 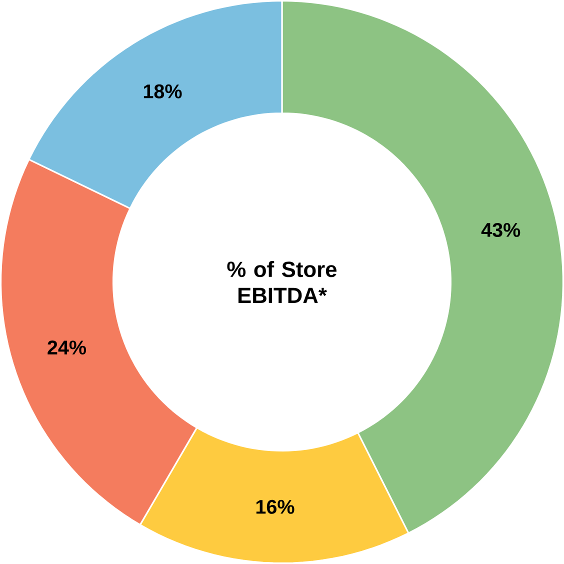 I want to click on text: % of Store EBITDA*, so click(x=282, y=282).